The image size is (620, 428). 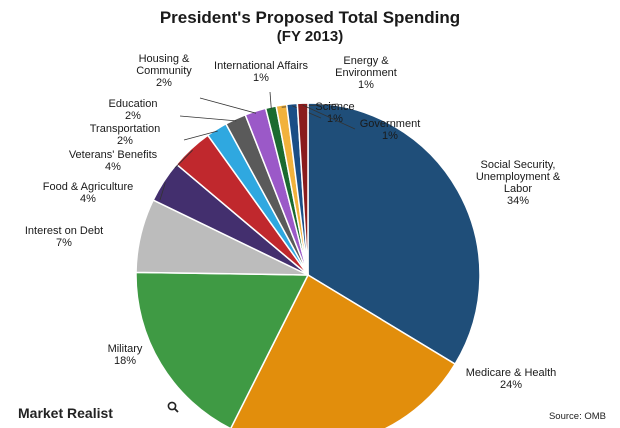 I want to click on chart-title: President's Proposed Total Spending, so click(x=310, y=17).